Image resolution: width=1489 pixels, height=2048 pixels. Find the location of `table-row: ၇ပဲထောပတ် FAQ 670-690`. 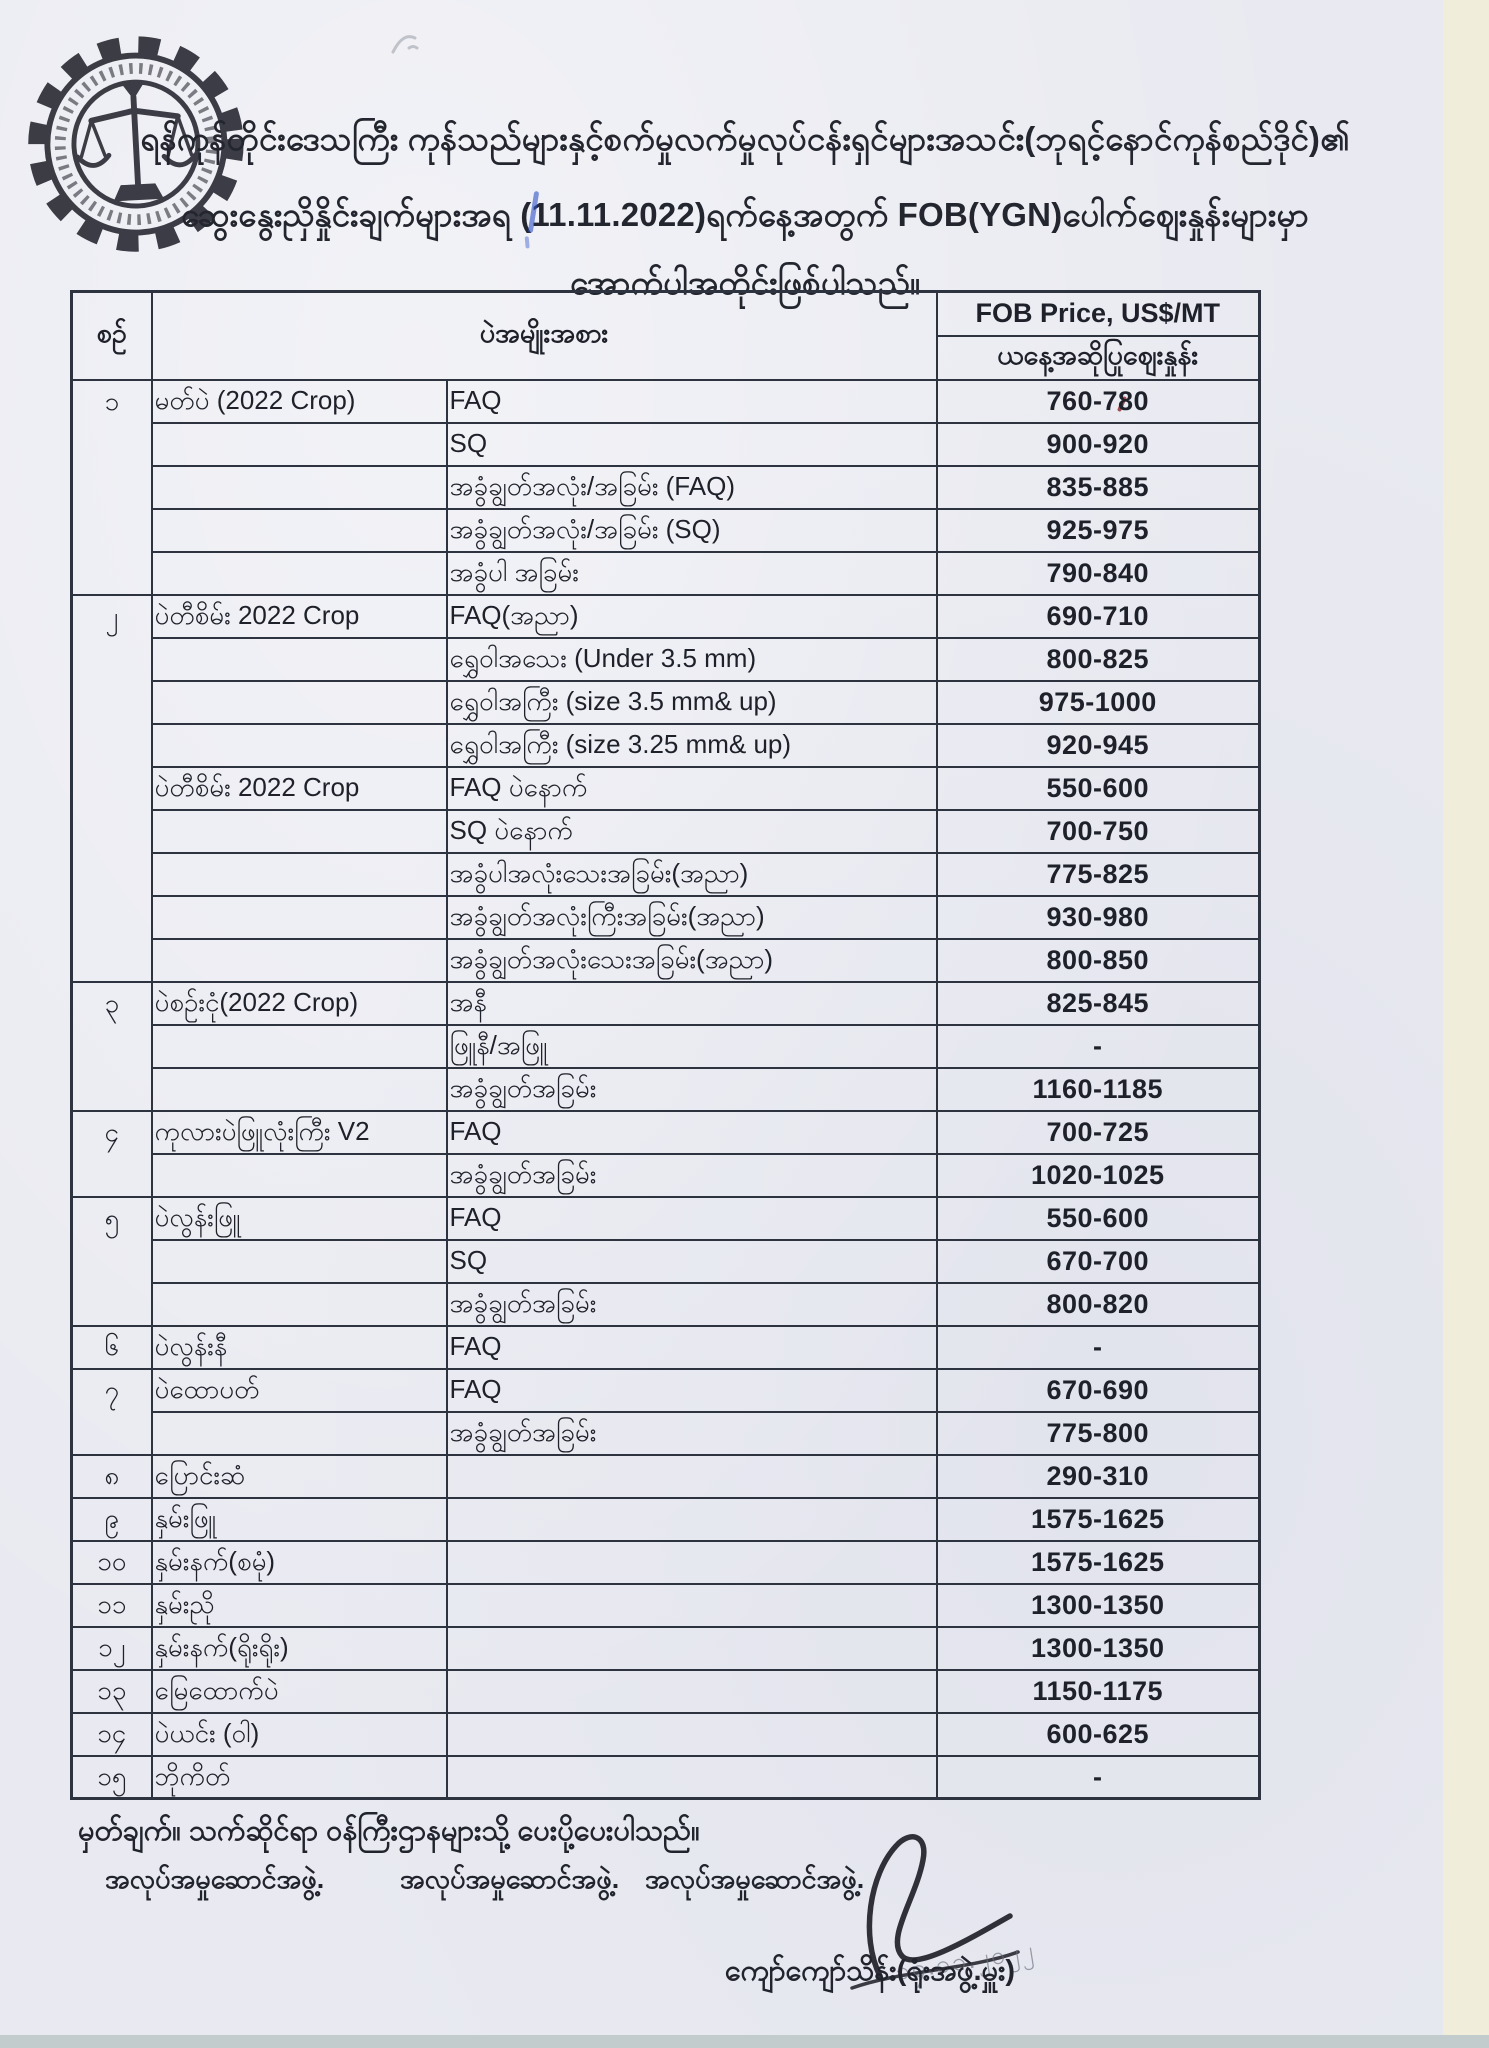

table-row: ၇ပဲထောပတ် FAQ 670-690 is located at coordinates (665, 1389).